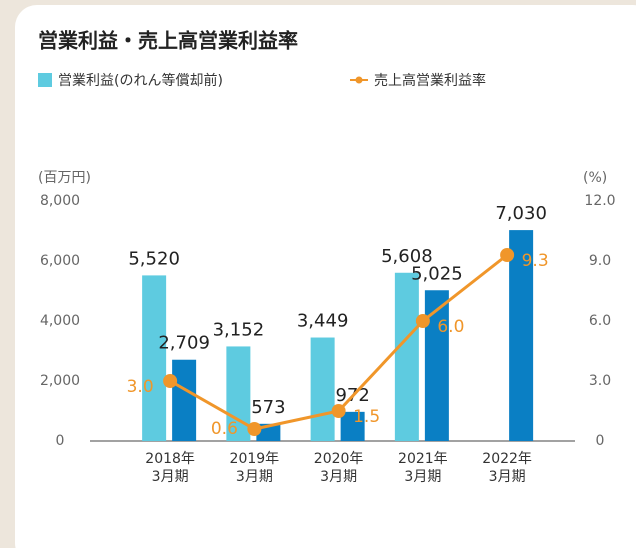  What do you see at coordinates (366, 417) in the screenshot?
I see `line-value-label: 1.5` at bounding box center [366, 417].